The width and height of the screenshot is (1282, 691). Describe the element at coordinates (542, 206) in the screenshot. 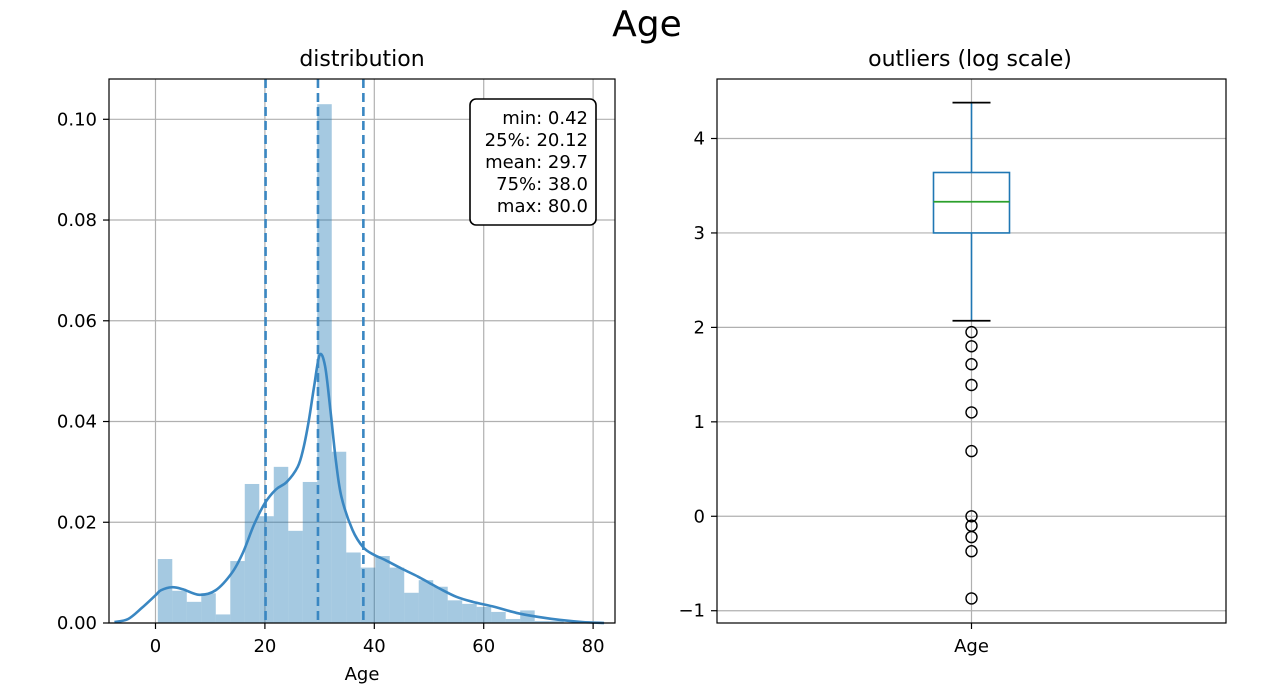

I see `stat-max: max: 80.0` at that location.